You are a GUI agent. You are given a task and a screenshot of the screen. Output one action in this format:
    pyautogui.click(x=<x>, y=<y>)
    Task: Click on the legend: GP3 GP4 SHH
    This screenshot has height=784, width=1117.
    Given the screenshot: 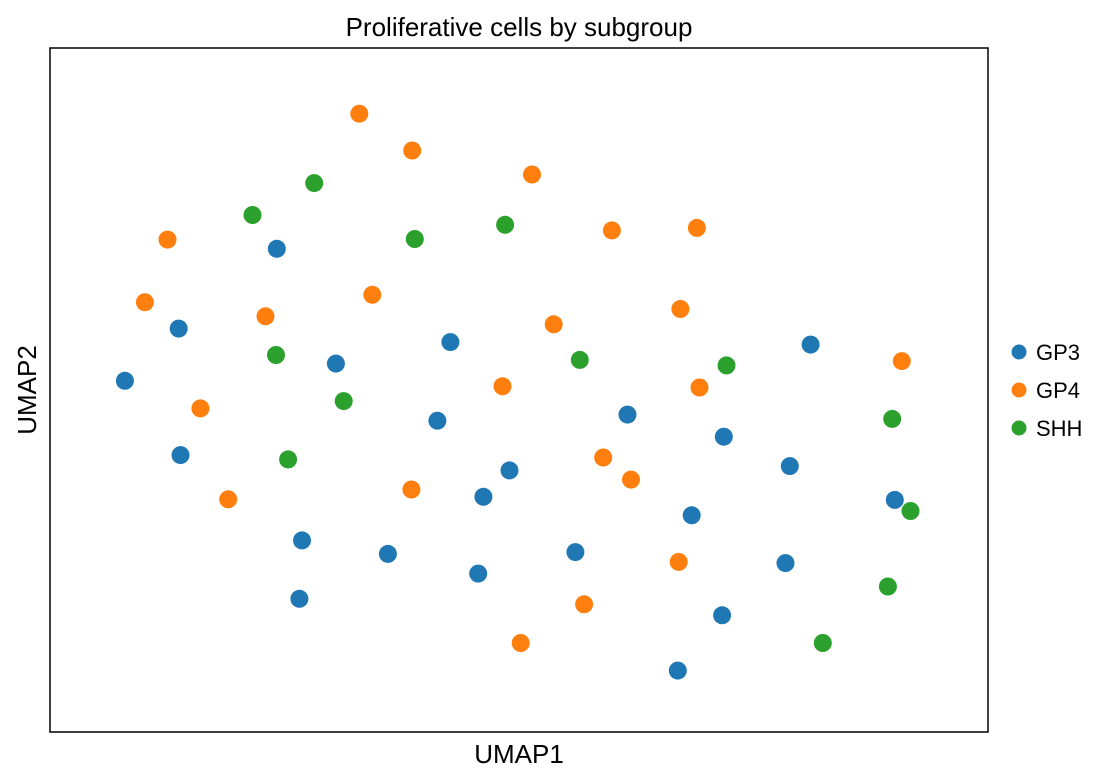 What is the action you would take?
    pyautogui.click(x=1046, y=390)
    